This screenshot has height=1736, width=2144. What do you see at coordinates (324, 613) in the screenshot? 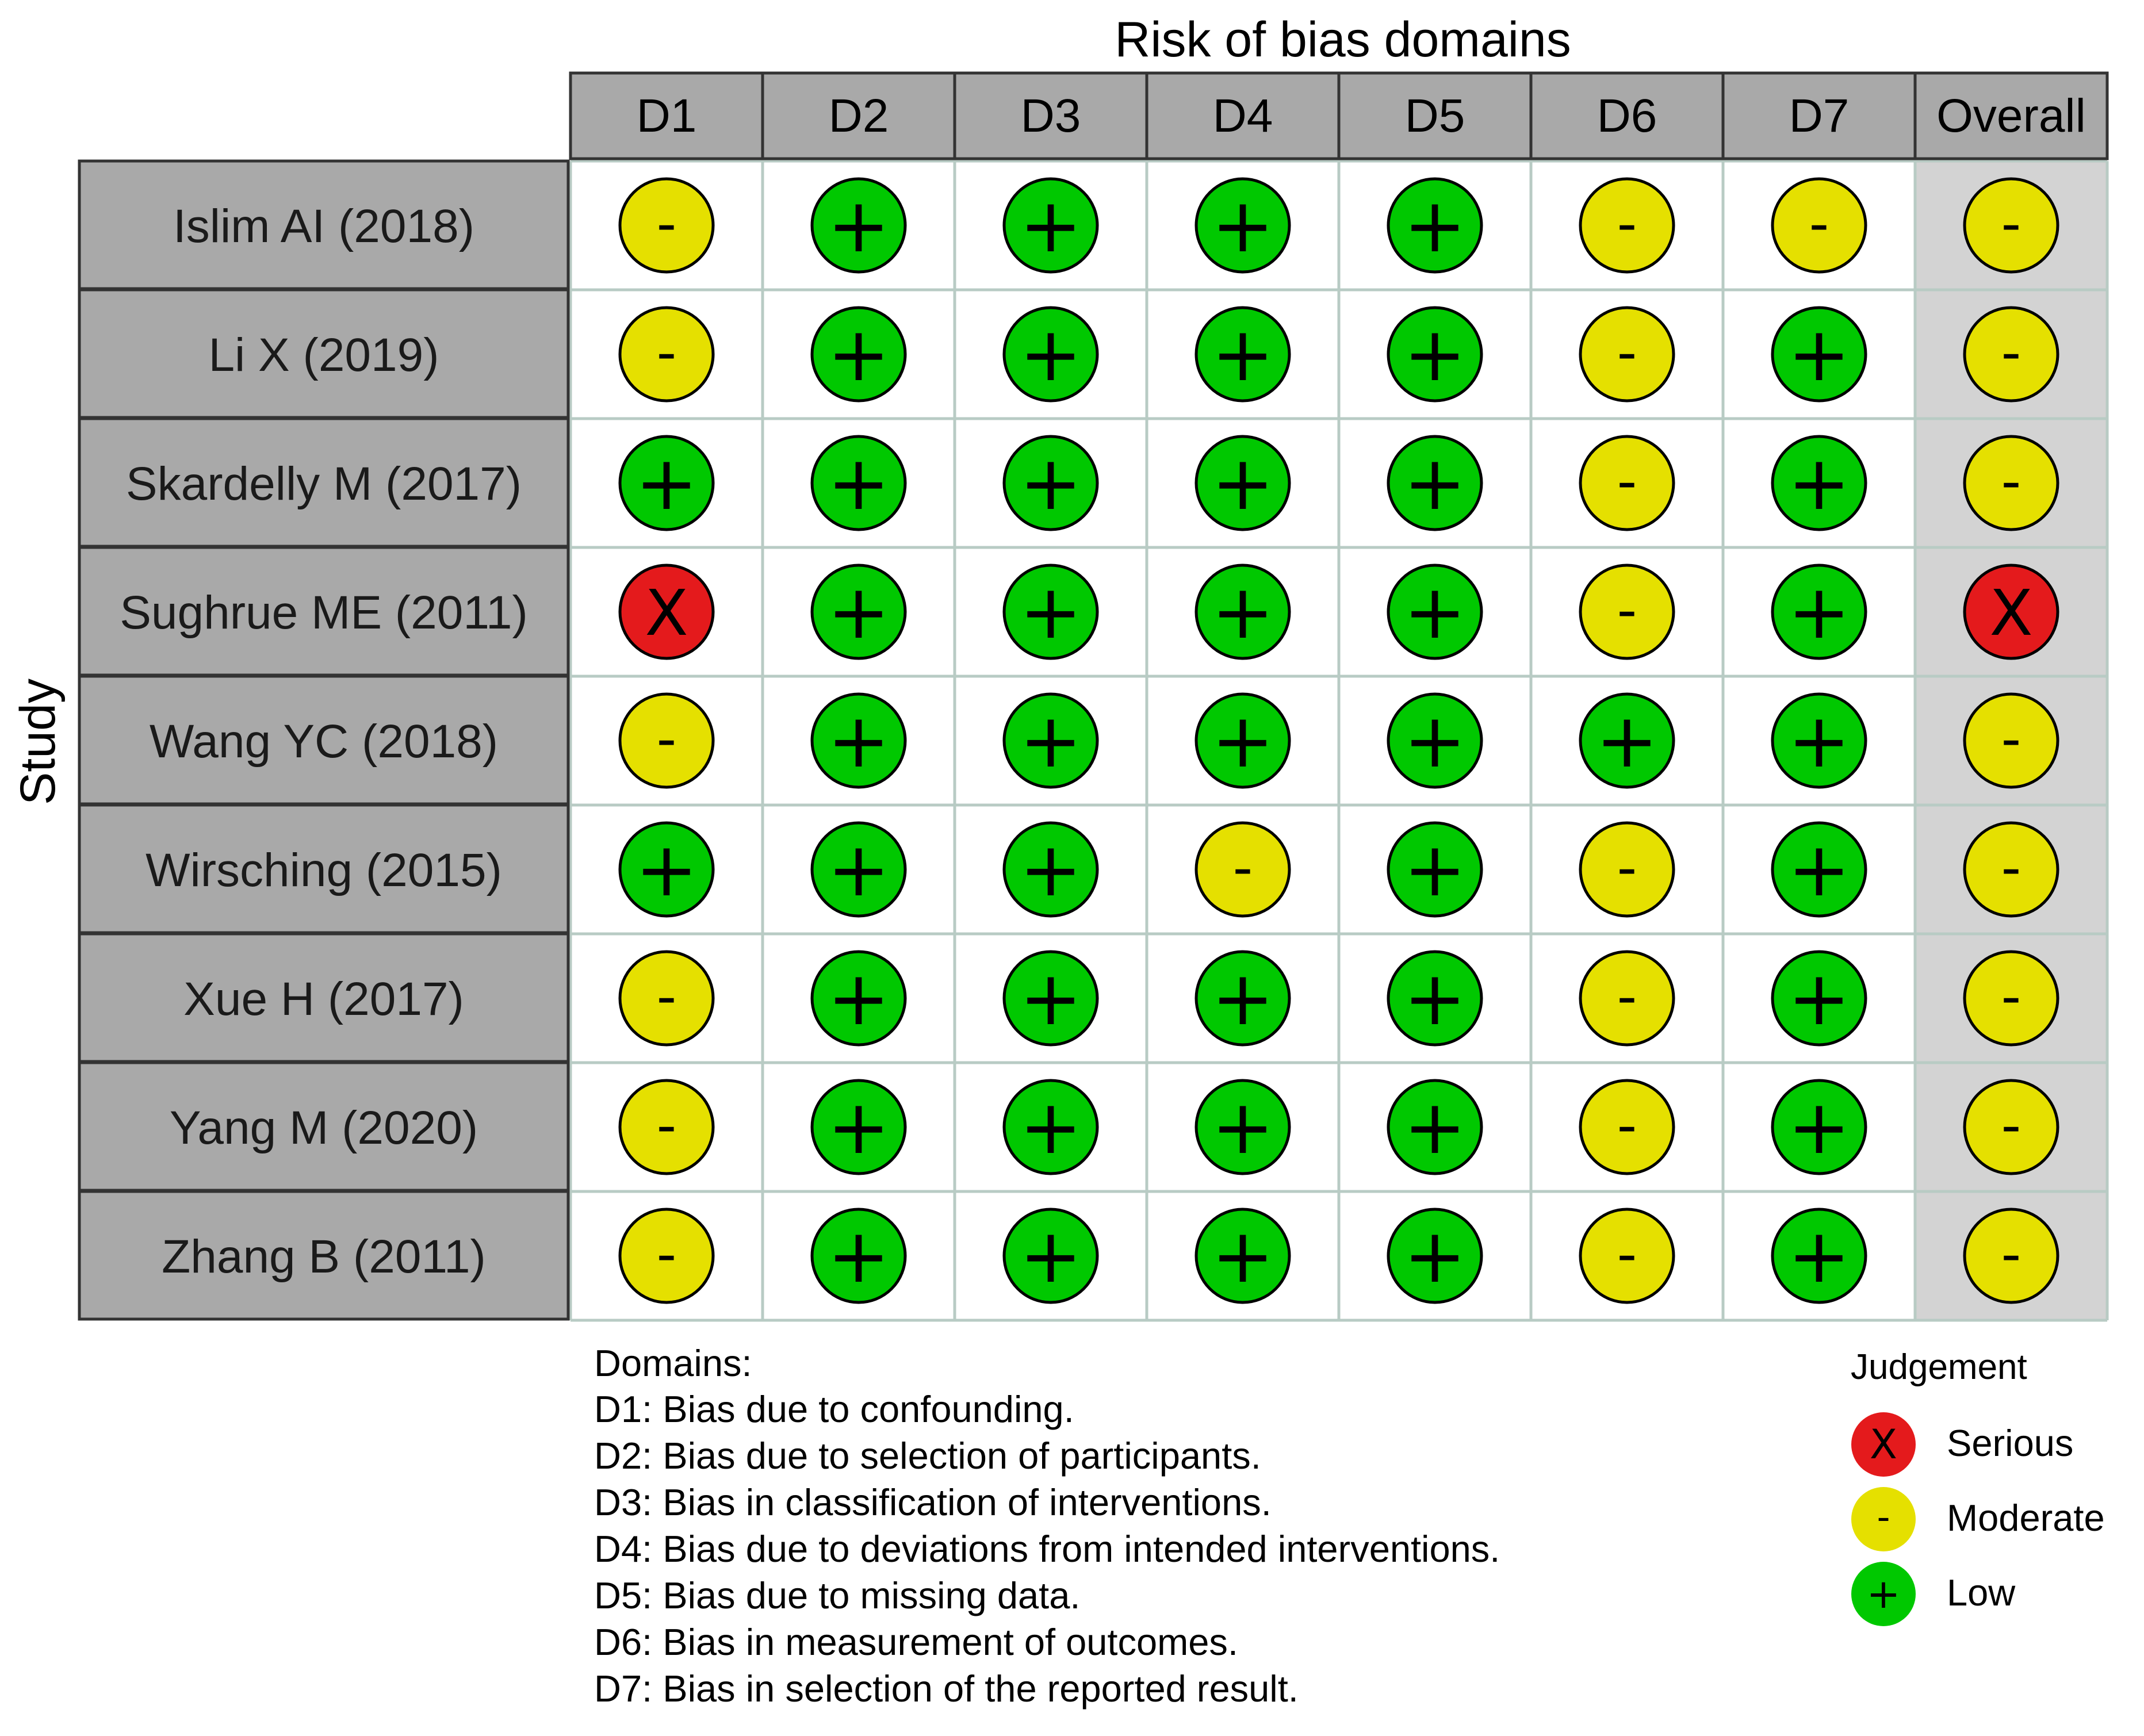
I see `study-label: Sughrue ME (2011)` at bounding box center [324, 613].